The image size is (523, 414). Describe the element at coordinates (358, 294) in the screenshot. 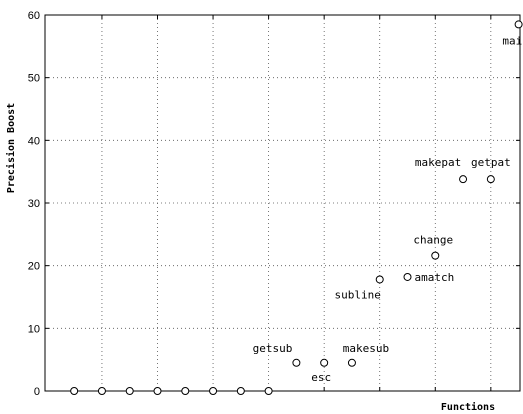

I see `point-label: subline` at that location.